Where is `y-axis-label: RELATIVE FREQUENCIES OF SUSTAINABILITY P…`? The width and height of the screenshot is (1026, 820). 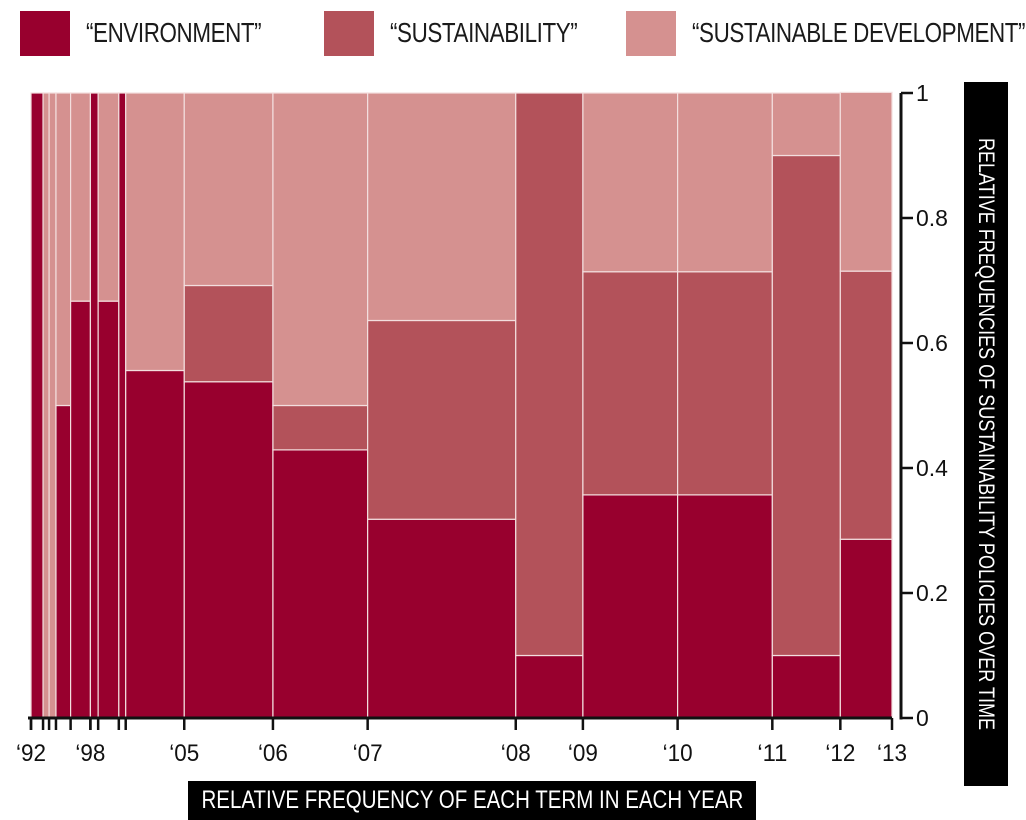 y-axis-label: RELATIVE FREQUENCIES OF SUSTAINABILITY P… is located at coordinates (986, 434).